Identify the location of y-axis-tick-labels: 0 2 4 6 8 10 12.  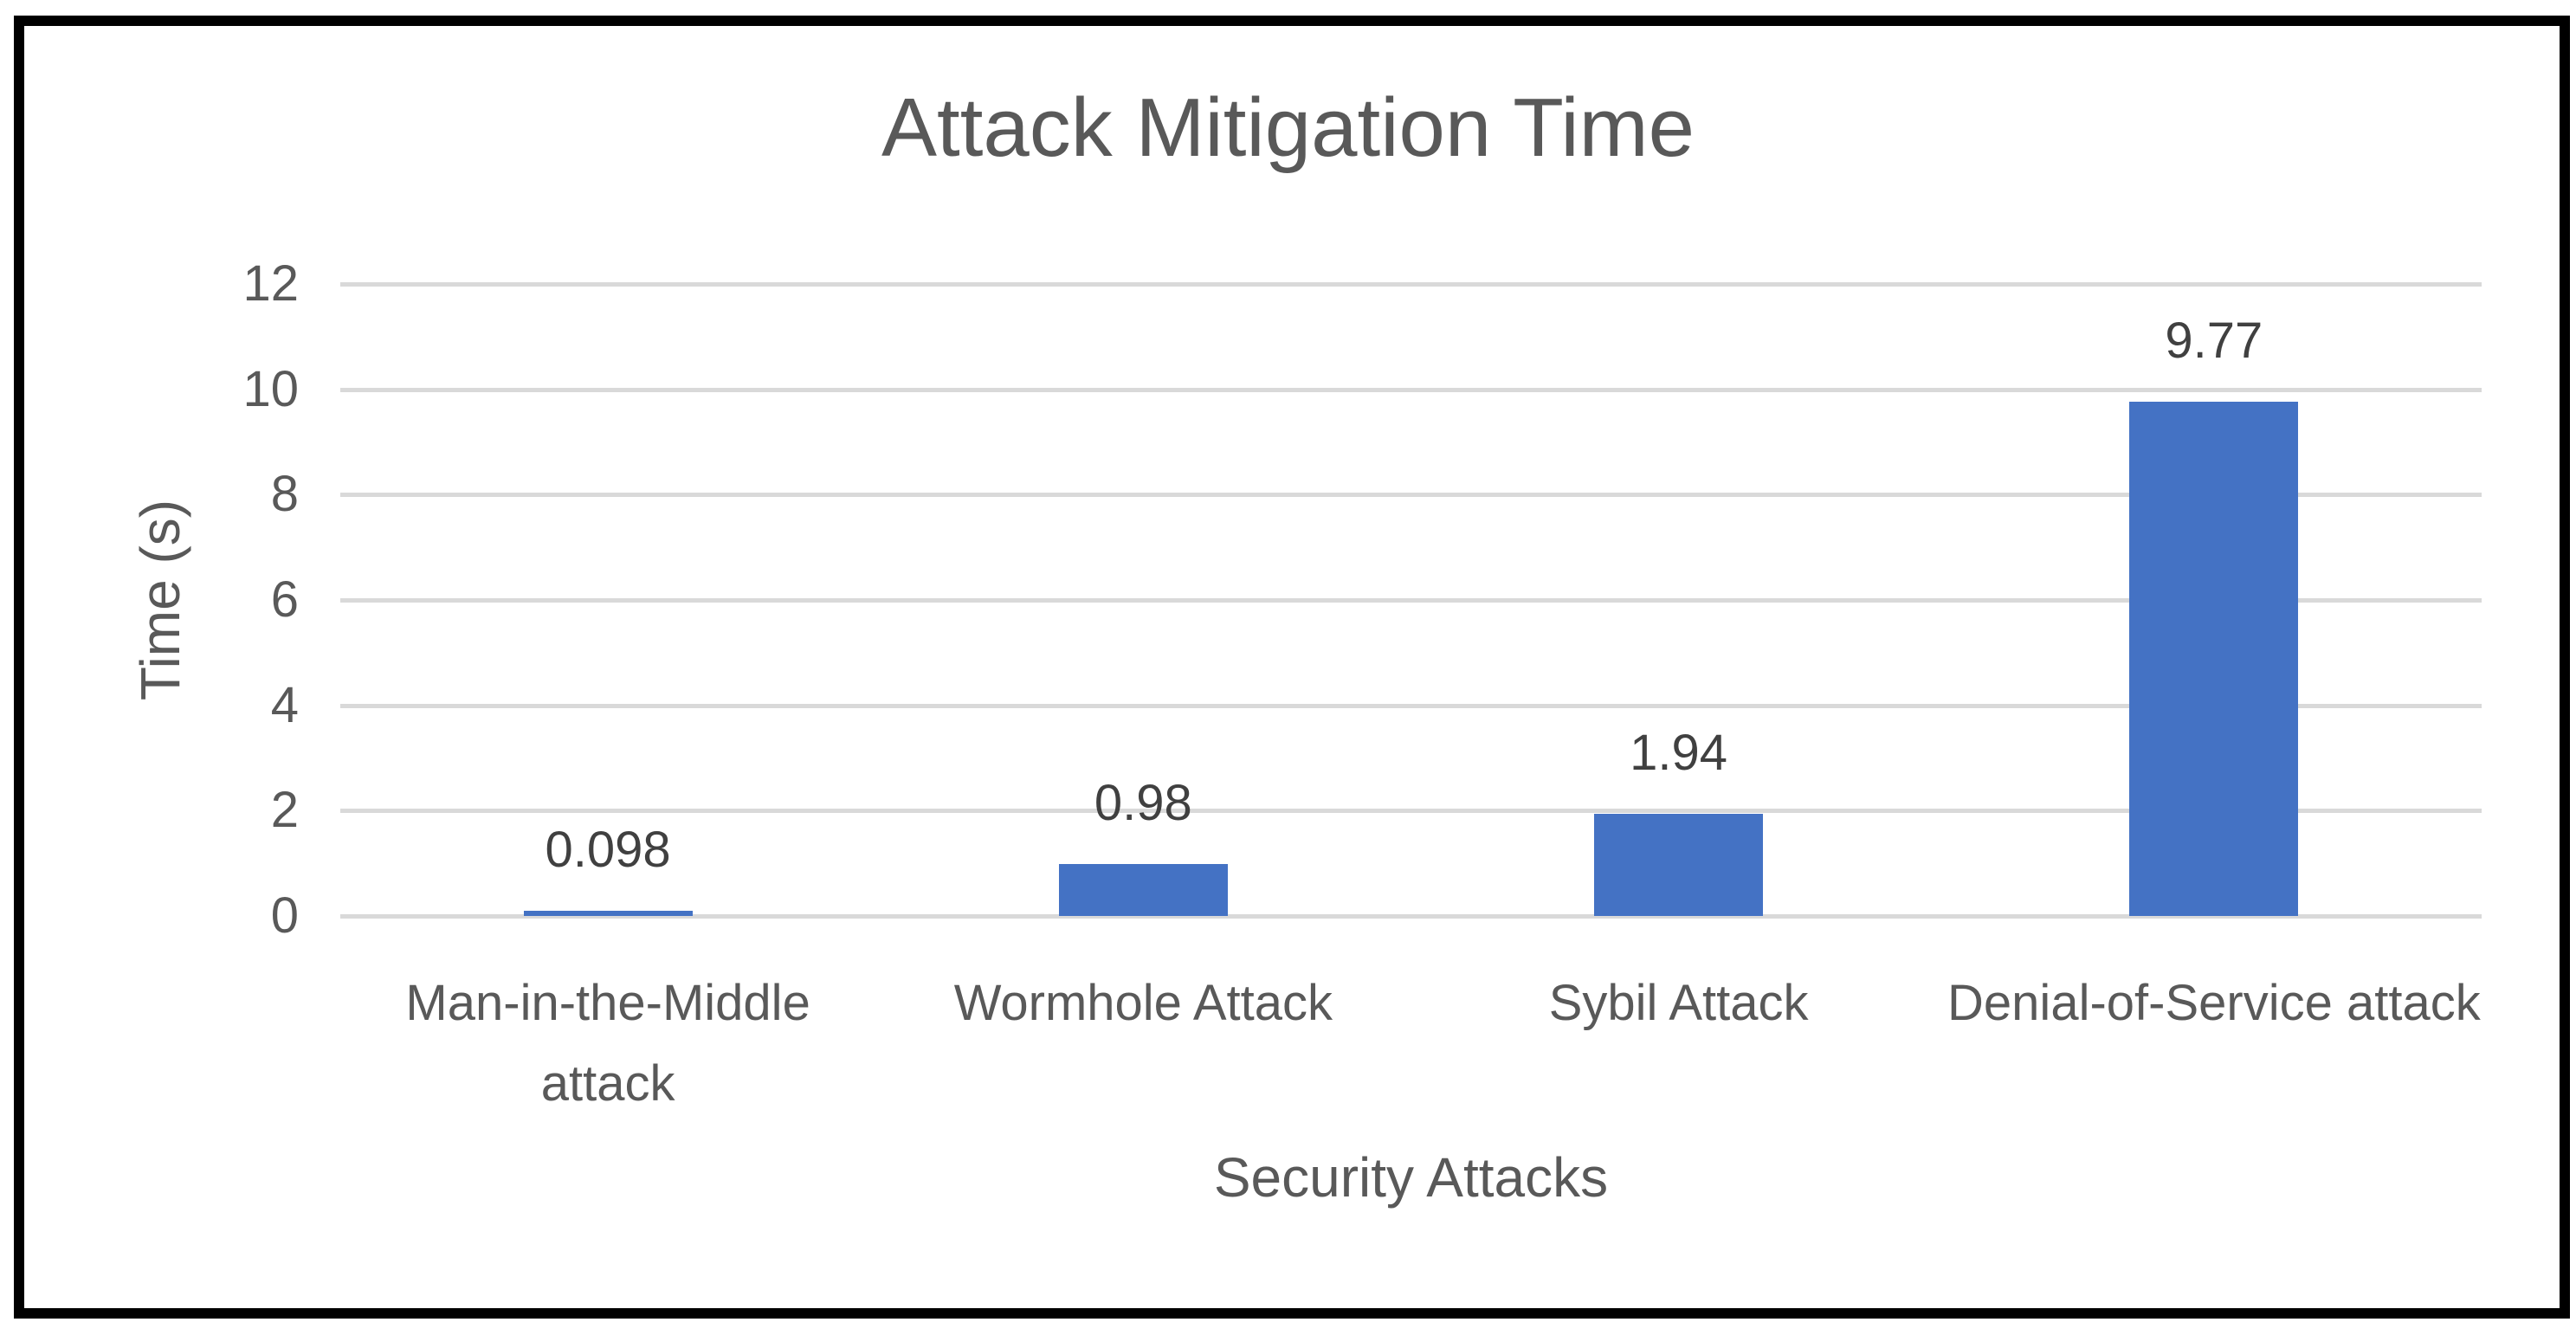
(149, 667).